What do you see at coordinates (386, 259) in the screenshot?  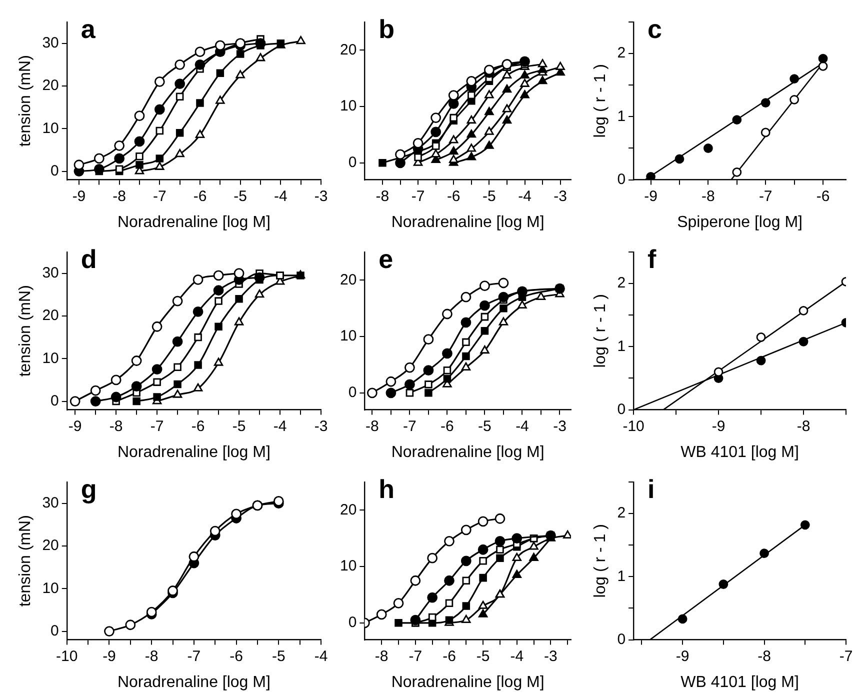 I see `chart-title: e` at bounding box center [386, 259].